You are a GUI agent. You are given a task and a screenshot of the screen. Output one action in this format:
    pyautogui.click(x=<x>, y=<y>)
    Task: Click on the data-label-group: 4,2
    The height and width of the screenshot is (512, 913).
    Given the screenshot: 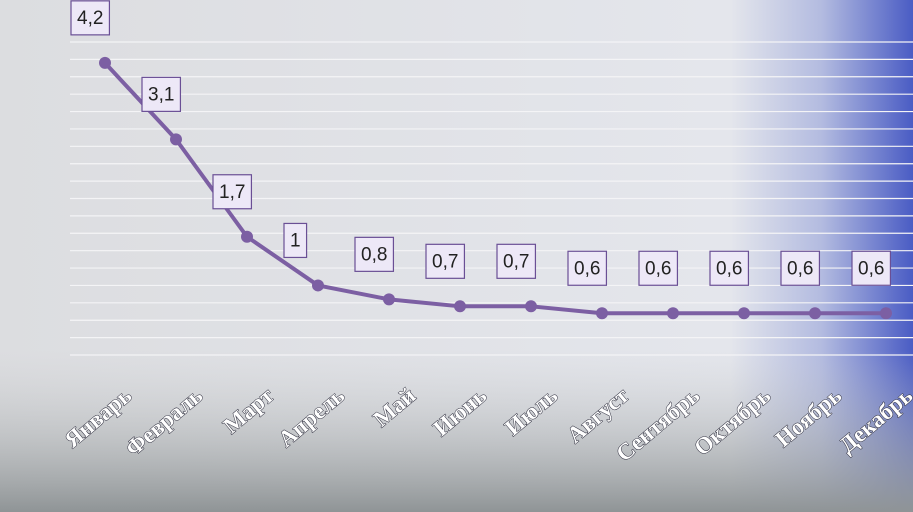 What is the action you would take?
    pyautogui.click(x=90, y=18)
    